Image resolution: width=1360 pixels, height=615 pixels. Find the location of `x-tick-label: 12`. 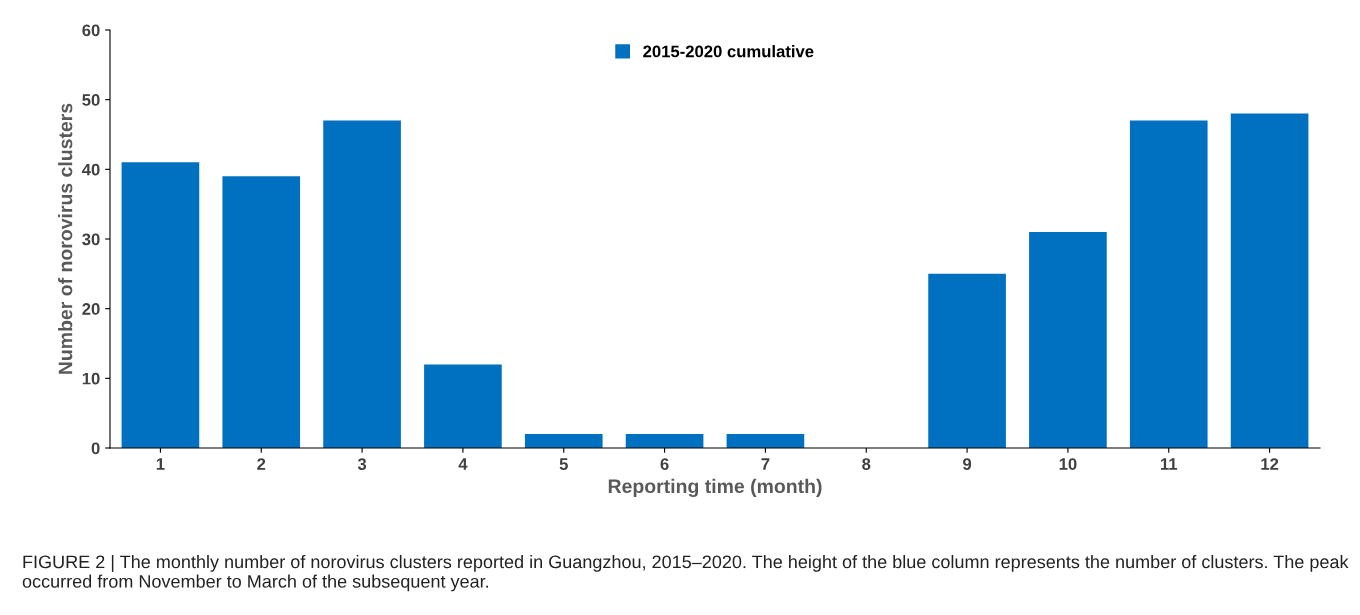

x-tick-label: 12 is located at coordinates (1270, 464).